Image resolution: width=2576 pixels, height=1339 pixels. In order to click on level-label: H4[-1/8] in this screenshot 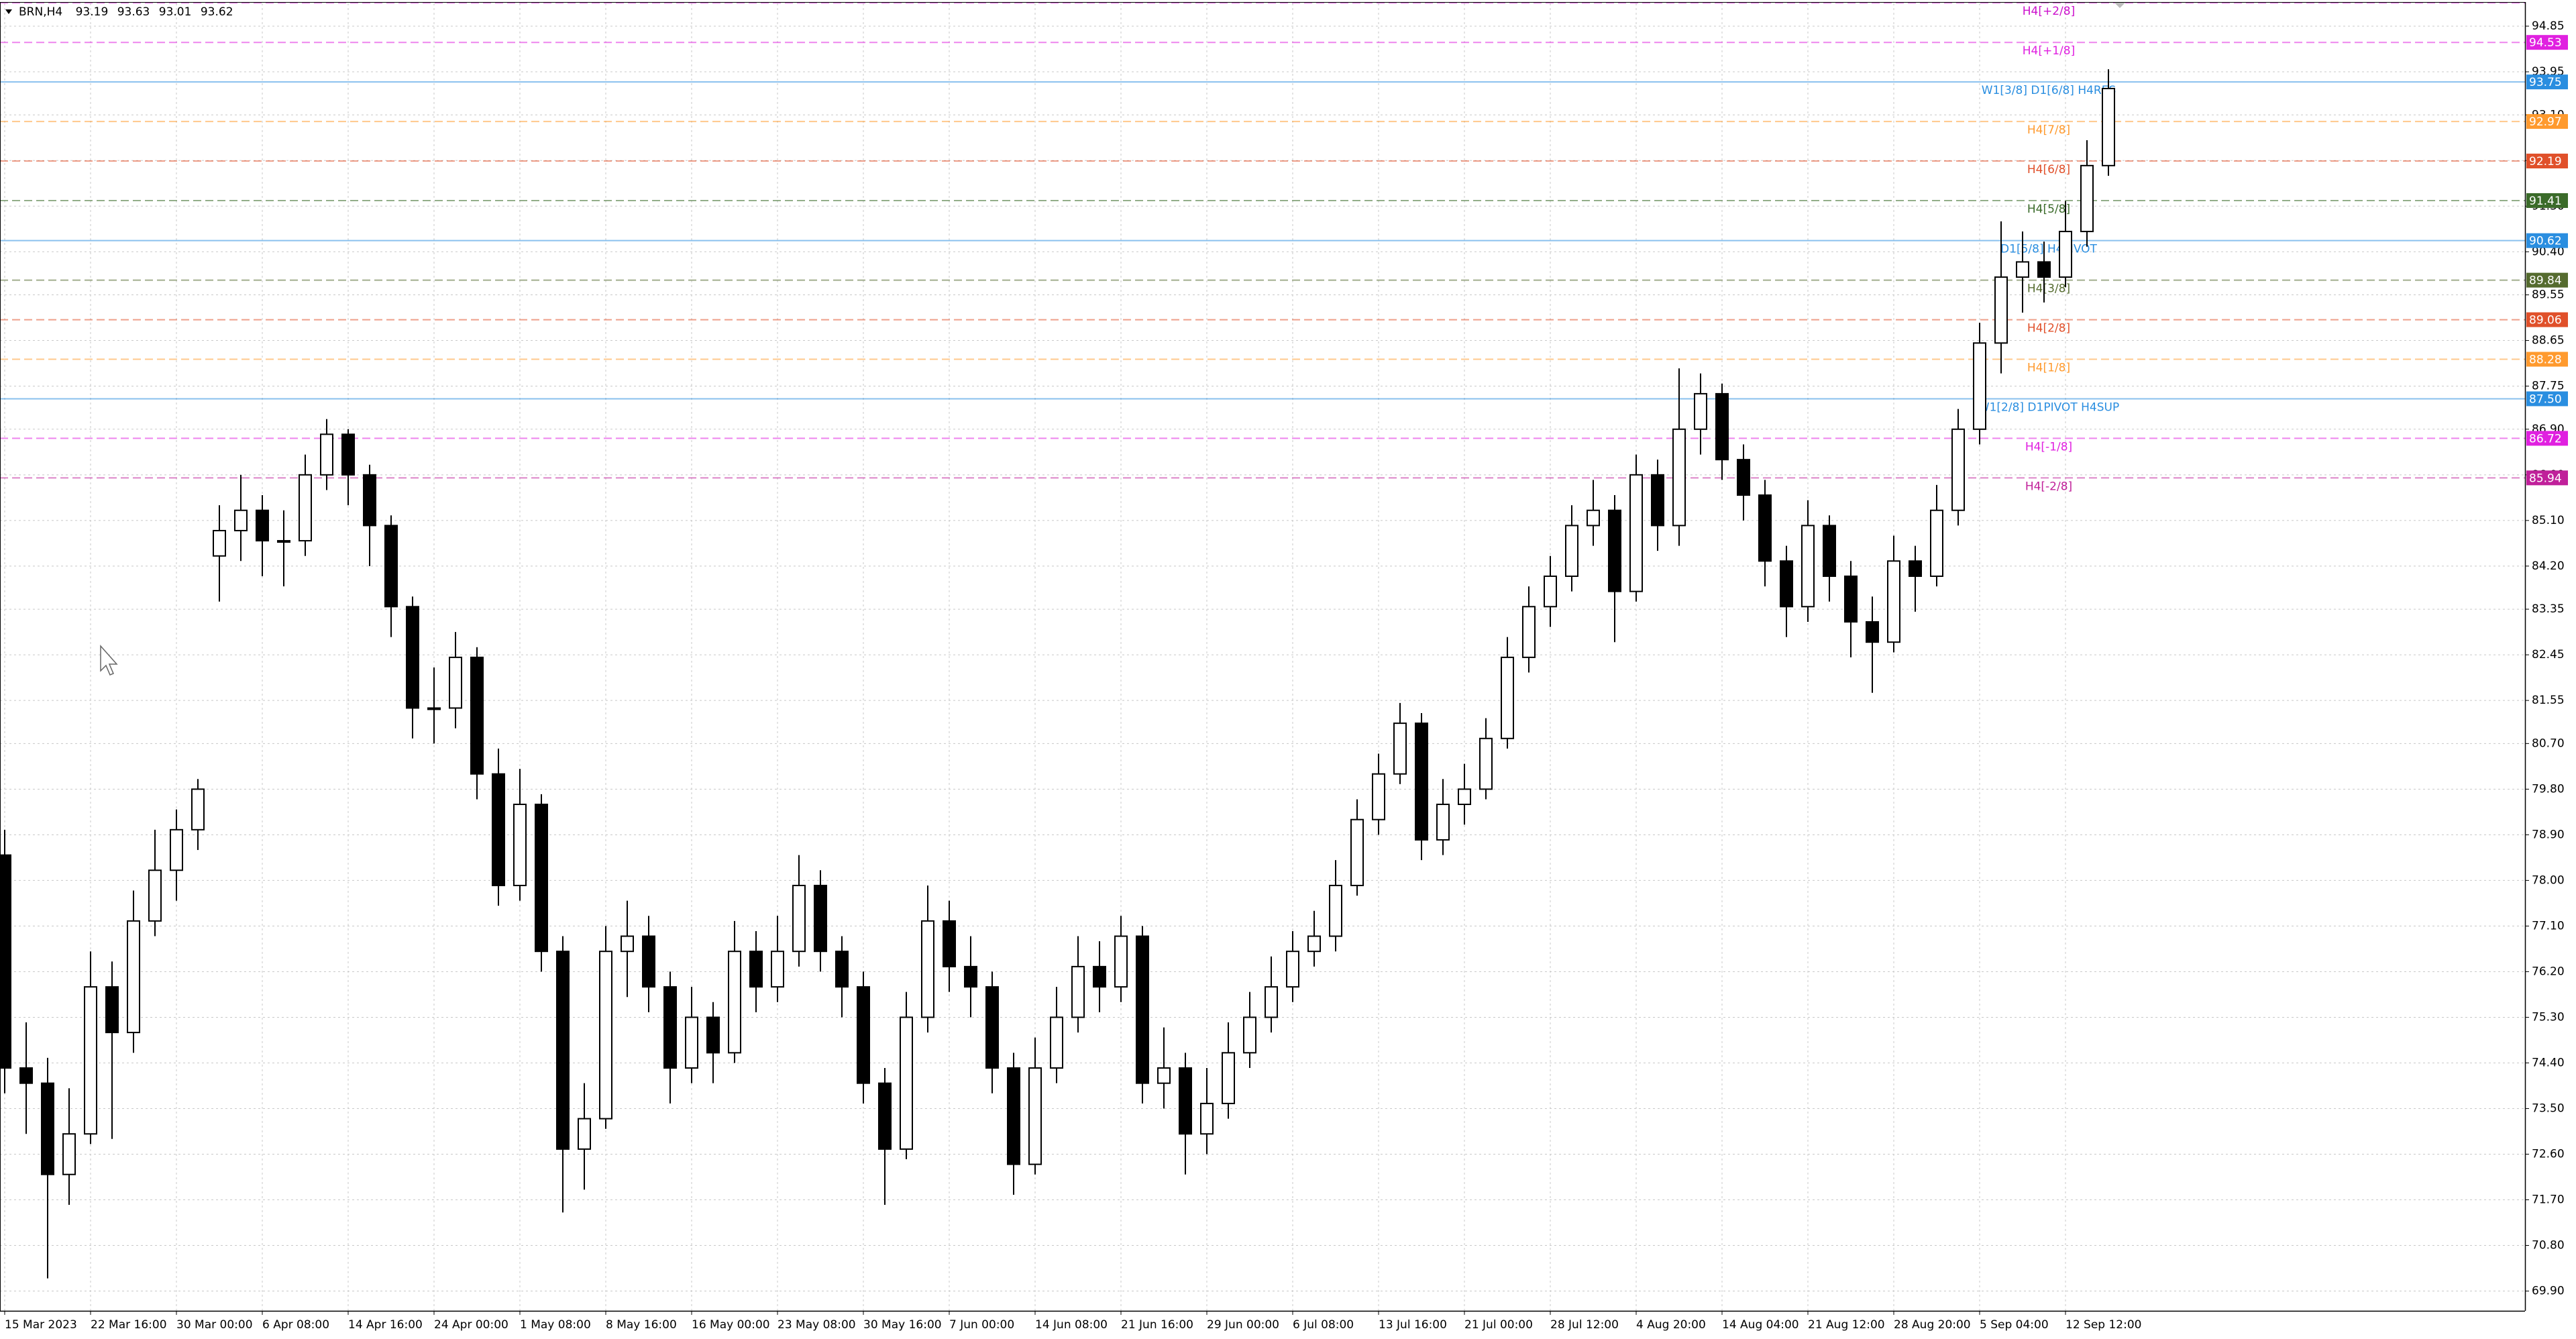, I will do `click(2048, 446)`.